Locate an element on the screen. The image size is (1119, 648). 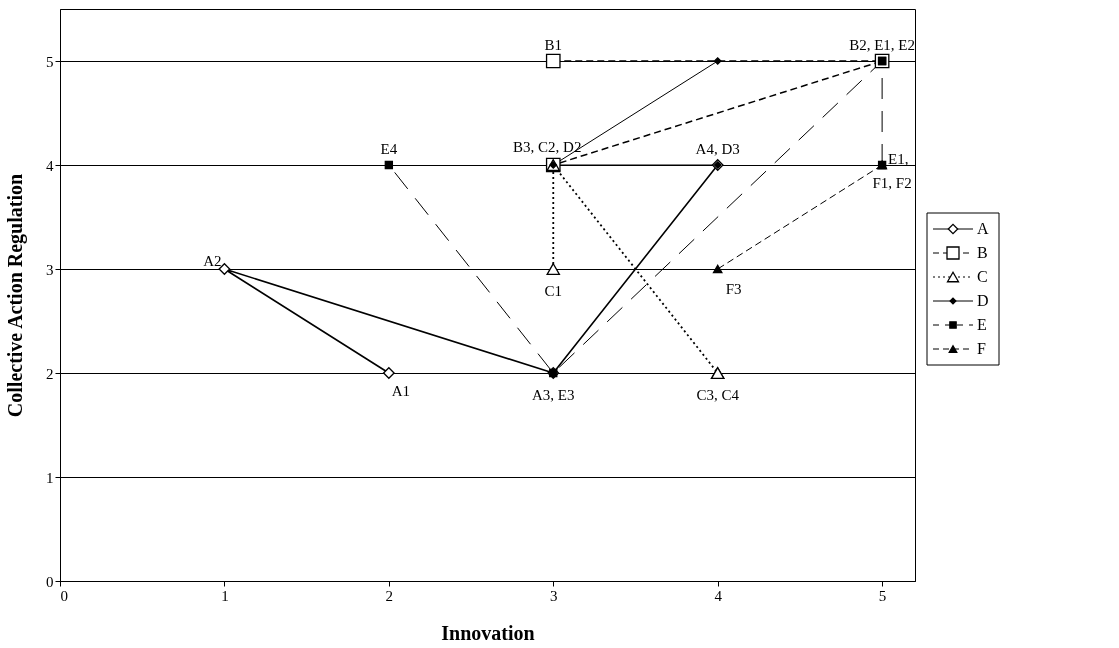
x-tick-label: 1 is located at coordinates (225, 595).